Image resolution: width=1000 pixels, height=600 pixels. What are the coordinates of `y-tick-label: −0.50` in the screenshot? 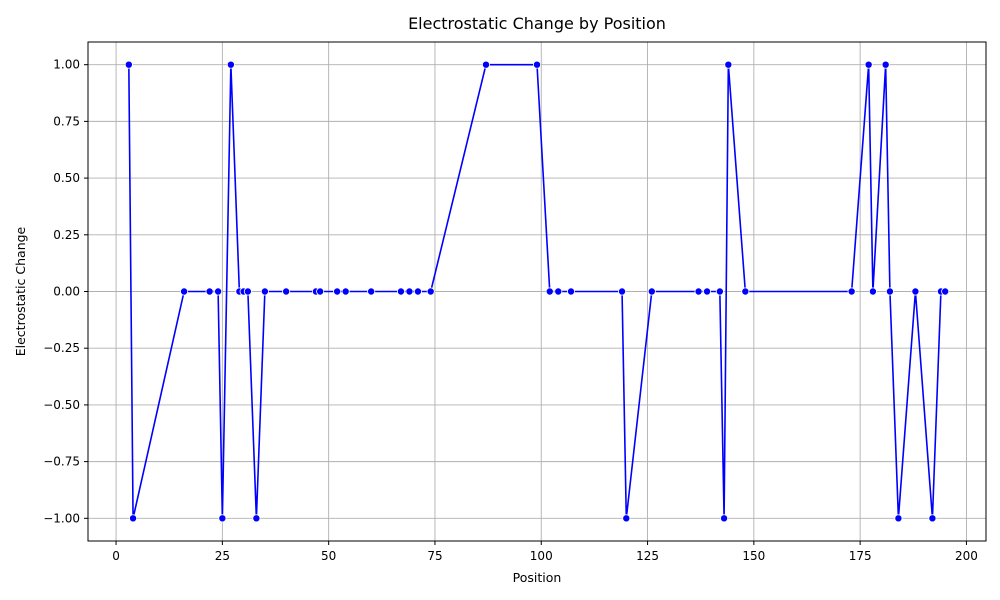 It's located at (61, 405).